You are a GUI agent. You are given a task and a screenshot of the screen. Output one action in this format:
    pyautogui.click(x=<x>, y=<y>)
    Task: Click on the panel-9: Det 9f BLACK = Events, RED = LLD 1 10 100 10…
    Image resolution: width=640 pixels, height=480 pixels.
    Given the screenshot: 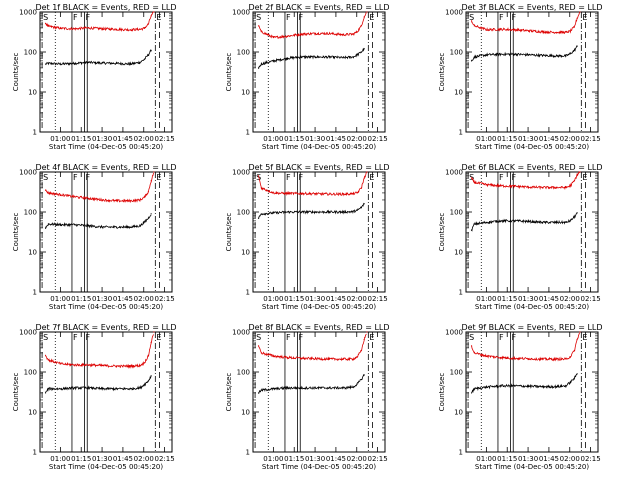 What is the action you would take?
    pyautogui.click(x=520, y=397)
    